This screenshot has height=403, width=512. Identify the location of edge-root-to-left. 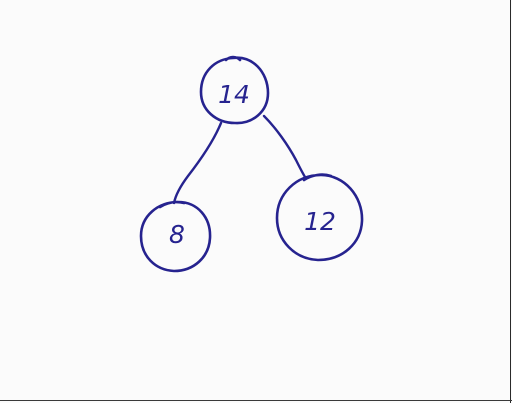
(197, 163).